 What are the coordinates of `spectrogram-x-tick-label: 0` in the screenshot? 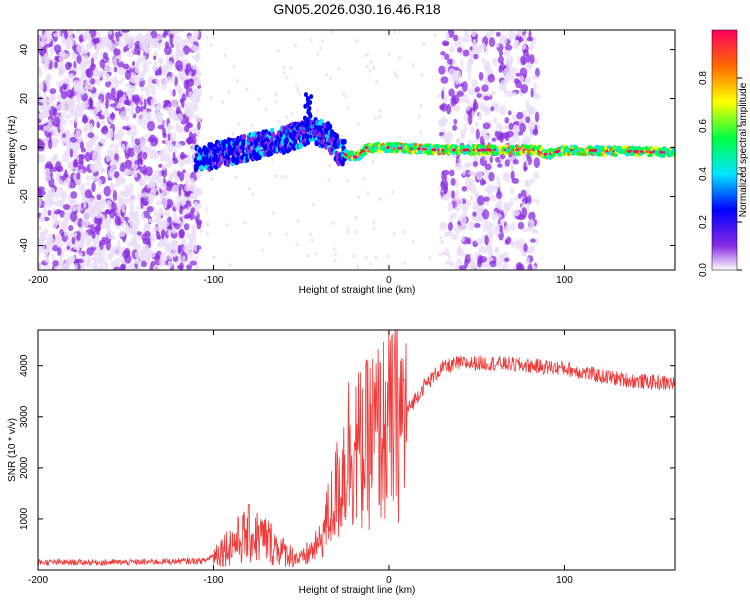 It's located at (389, 280).